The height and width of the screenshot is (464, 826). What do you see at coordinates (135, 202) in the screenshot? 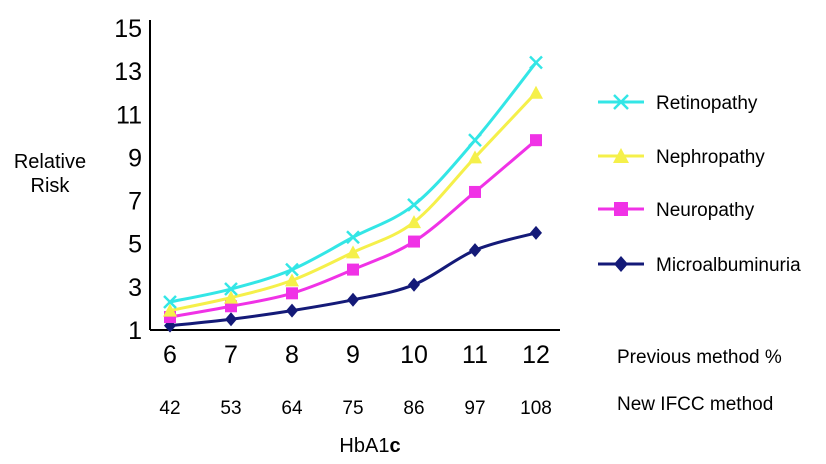
I see `y-tick-label: 7` at bounding box center [135, 202].